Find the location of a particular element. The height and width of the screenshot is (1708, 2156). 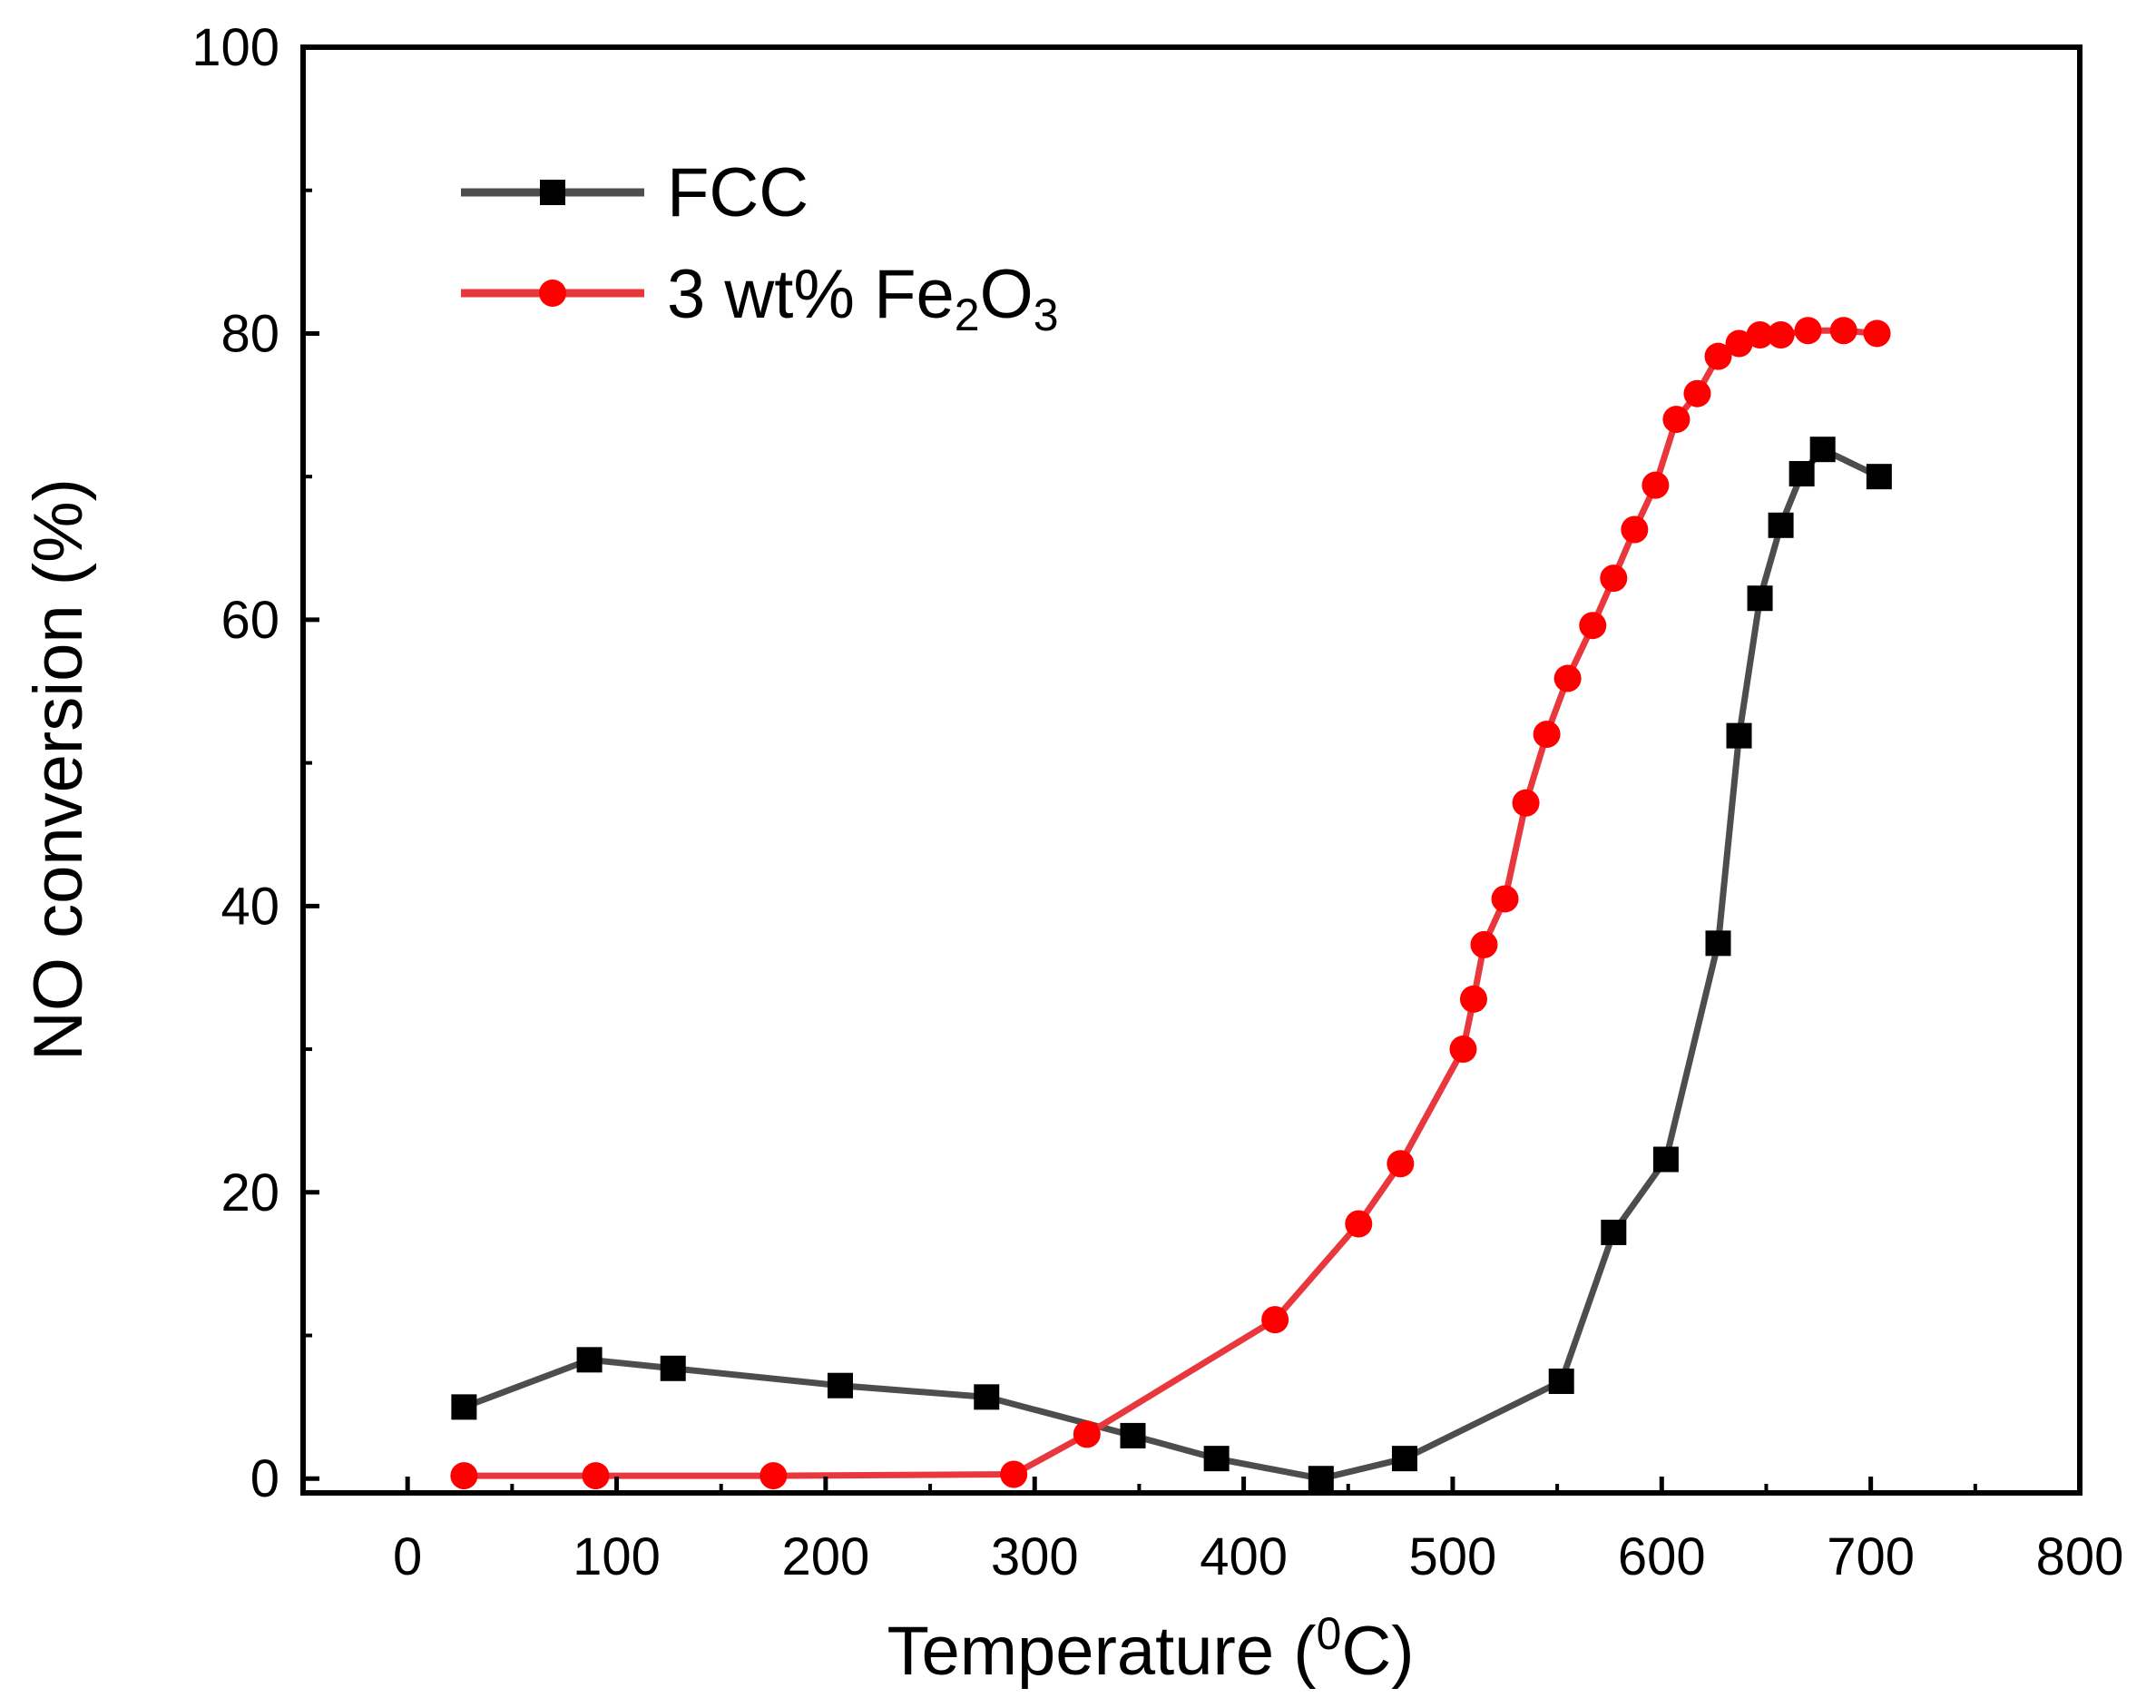

x-tick-label: 700 is located at coordinates (1871, 1556).